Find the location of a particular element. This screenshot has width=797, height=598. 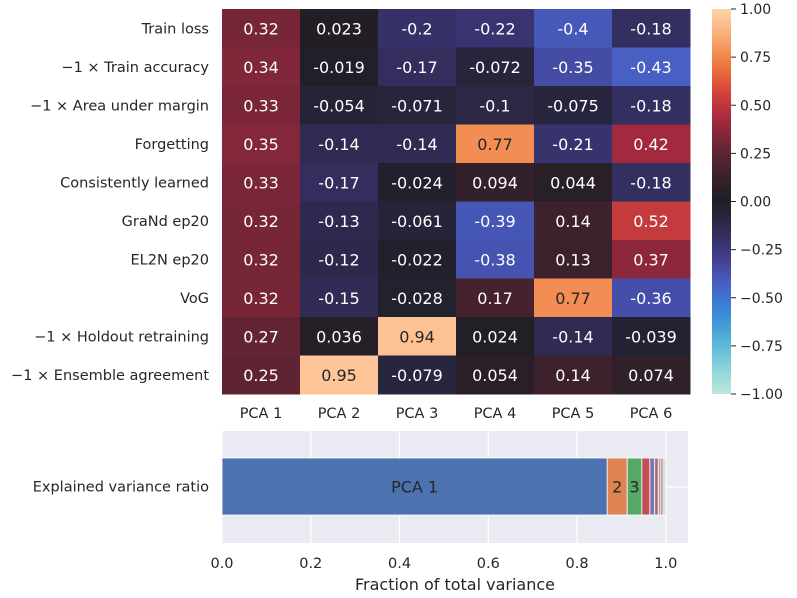

heatmap-cell-label: -0.072 is located at coordinates (495, 67).